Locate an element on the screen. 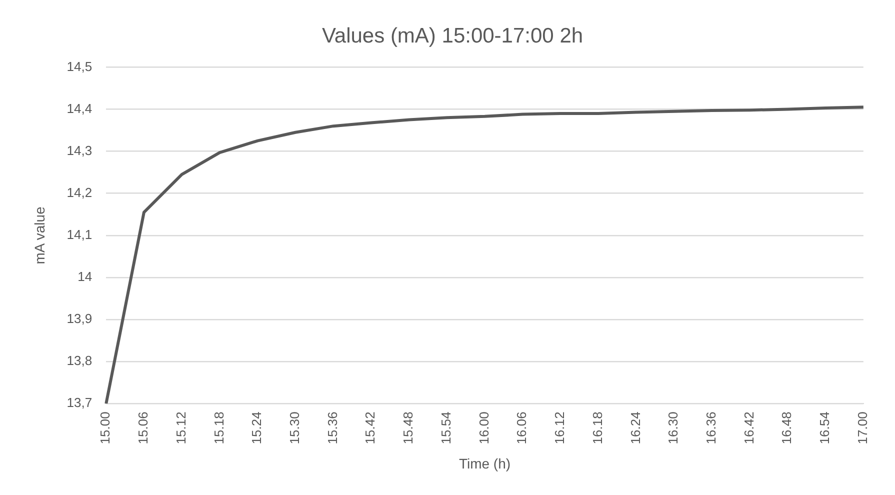 The height and width of the screenshot is (495, 895). y-tick-label: 13,8 is located at coordinates (79, 360).